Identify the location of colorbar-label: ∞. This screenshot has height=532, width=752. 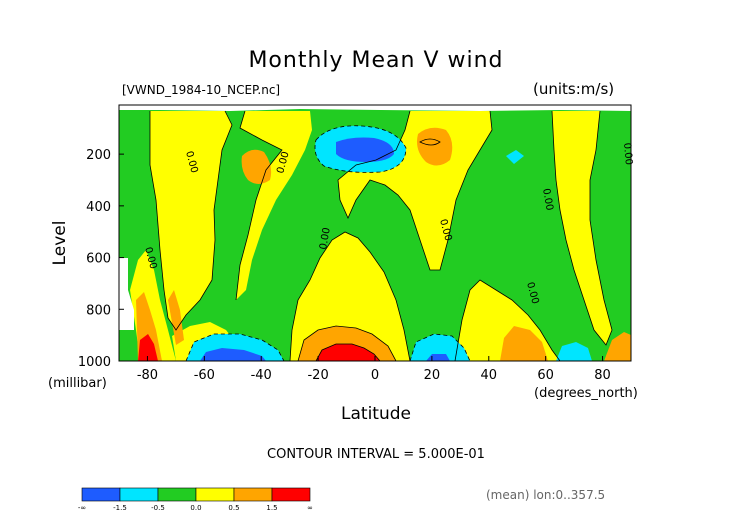
(310, 508).